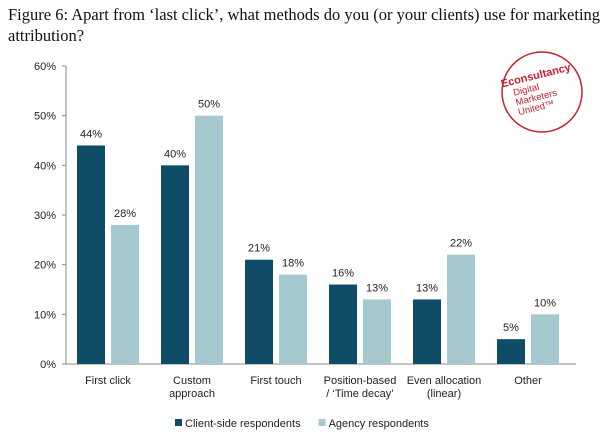  I want to click on value-label: 5%, so click(511, 328).